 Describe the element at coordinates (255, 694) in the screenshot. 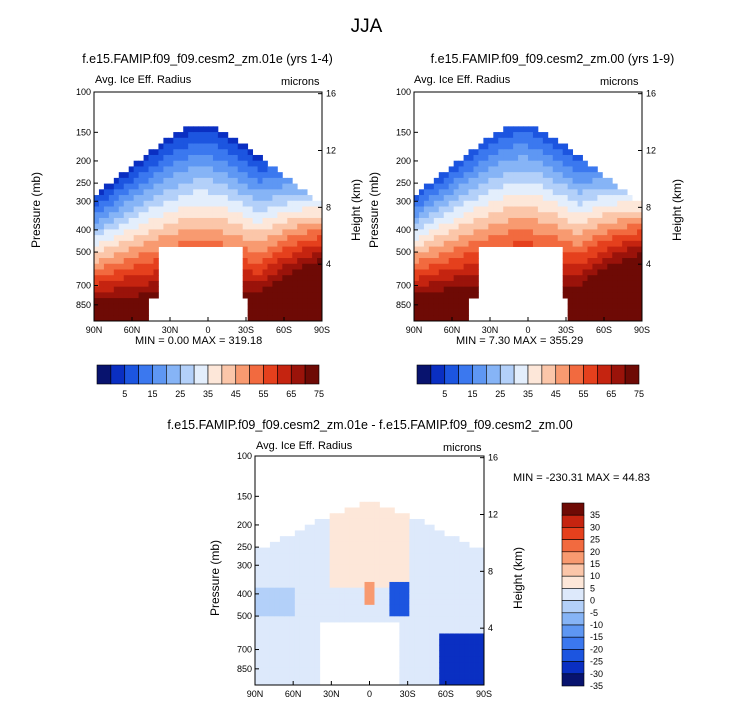

I see `x-tick-label: 90N` at that location.